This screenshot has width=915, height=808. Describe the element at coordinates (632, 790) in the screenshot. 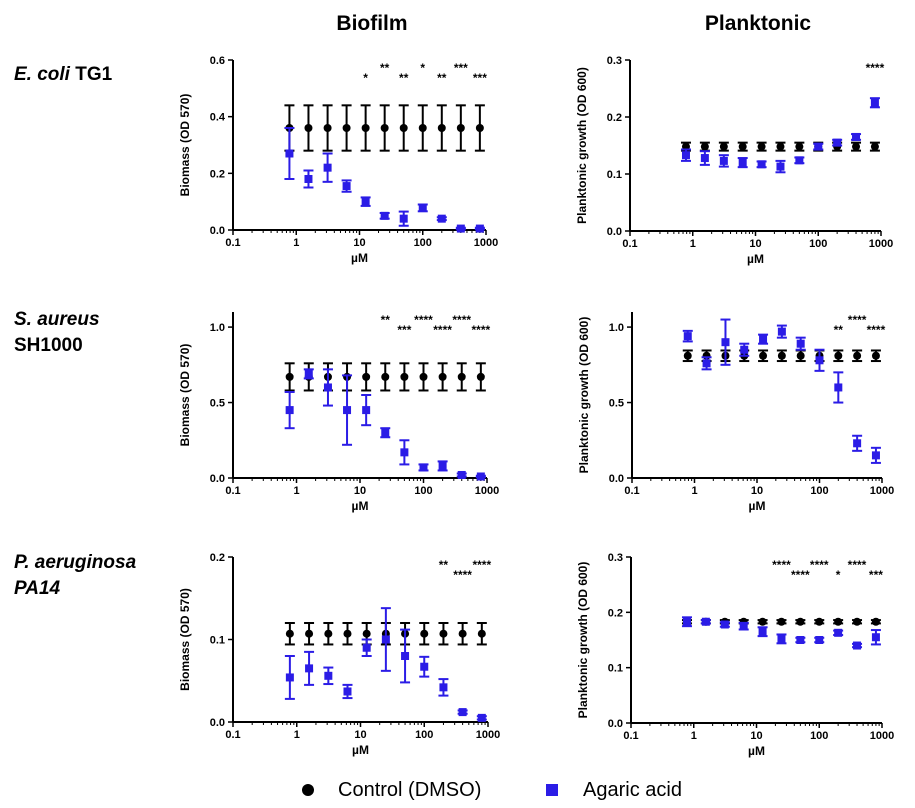

I see `legend-agaric-label: Agaric acid` at that location.